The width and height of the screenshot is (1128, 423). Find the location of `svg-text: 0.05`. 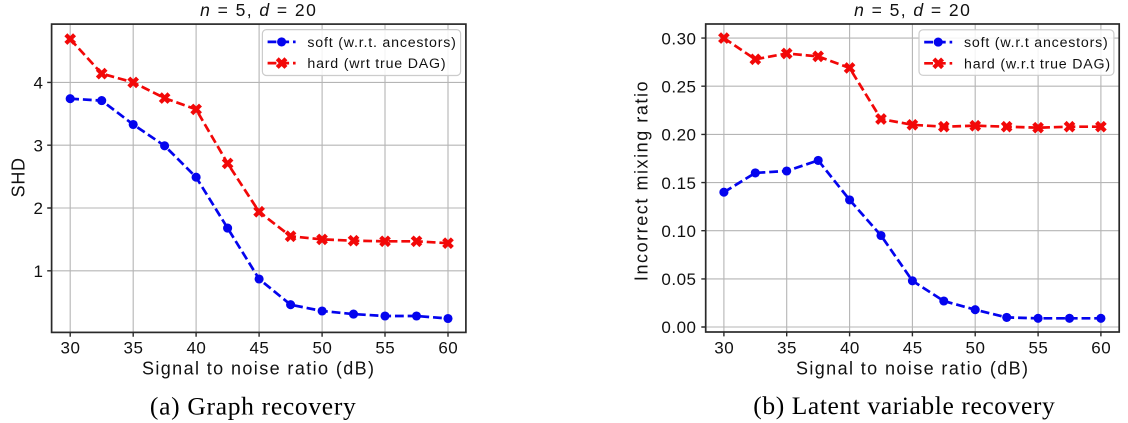

svg-text: 0.05 is located at coordinates (678, 279).